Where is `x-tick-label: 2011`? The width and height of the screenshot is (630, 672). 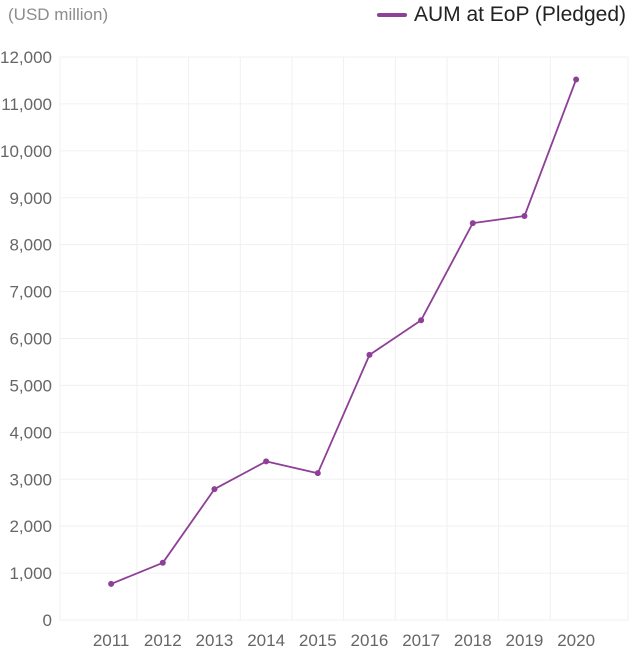
x-tick-label: 2011 is located at coordinates (111, 640).